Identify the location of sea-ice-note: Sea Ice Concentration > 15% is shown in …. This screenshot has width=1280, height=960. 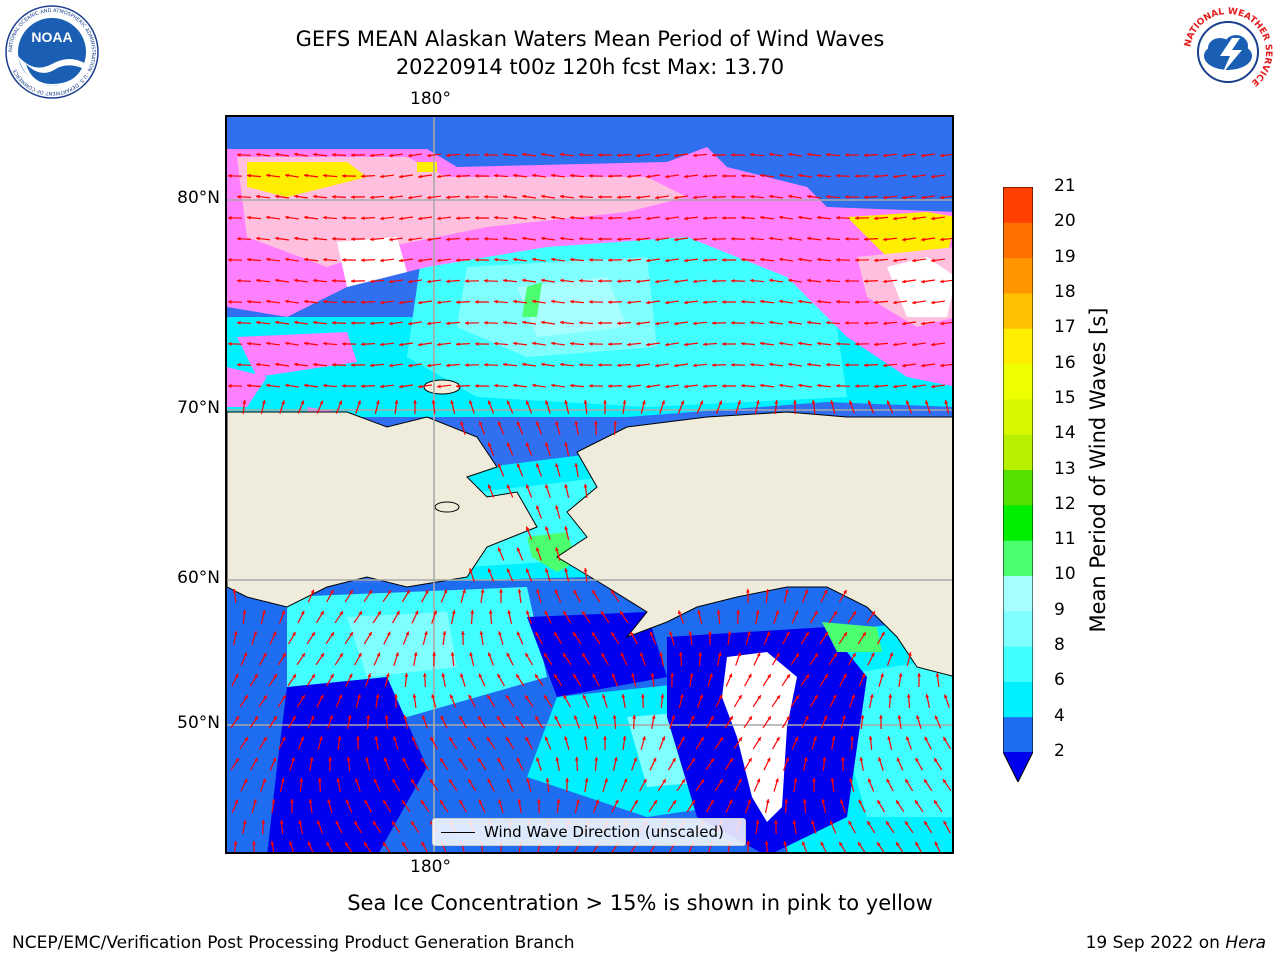
(640, 903).